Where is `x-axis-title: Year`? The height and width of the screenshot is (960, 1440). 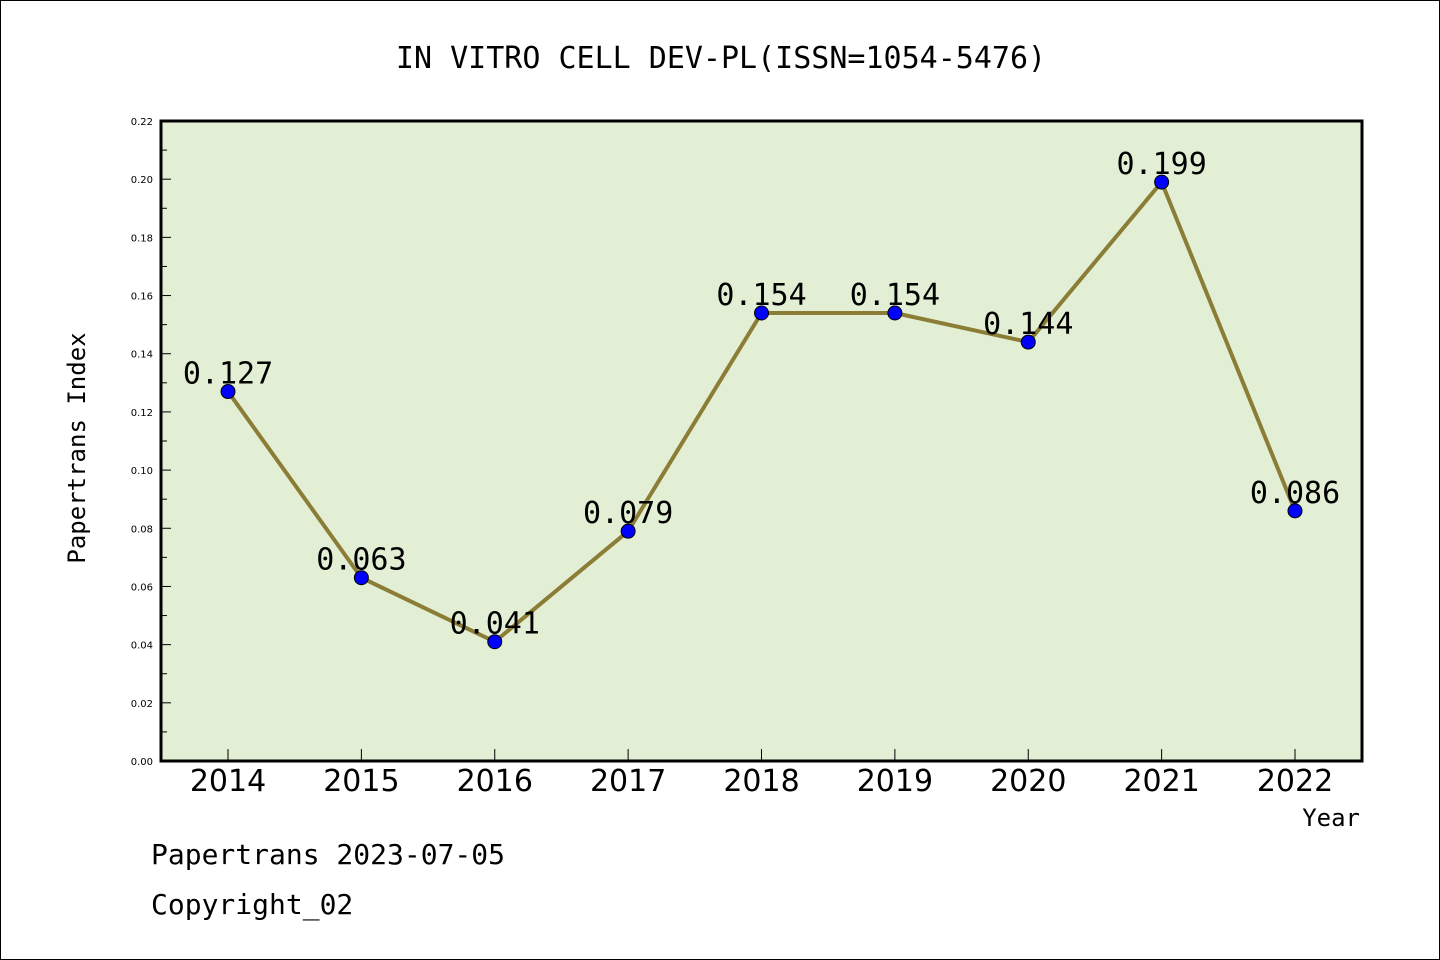
x-axis-title: Year is located at coordinates (1331, 818).